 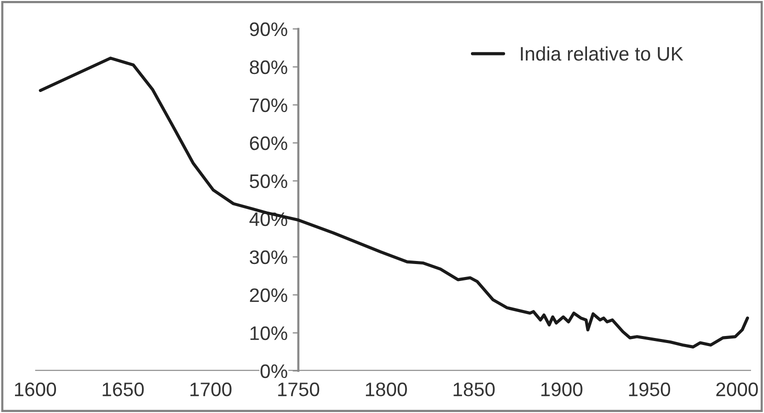 I want to click on y-tick-label: 90%, so click(x=269, y=29).